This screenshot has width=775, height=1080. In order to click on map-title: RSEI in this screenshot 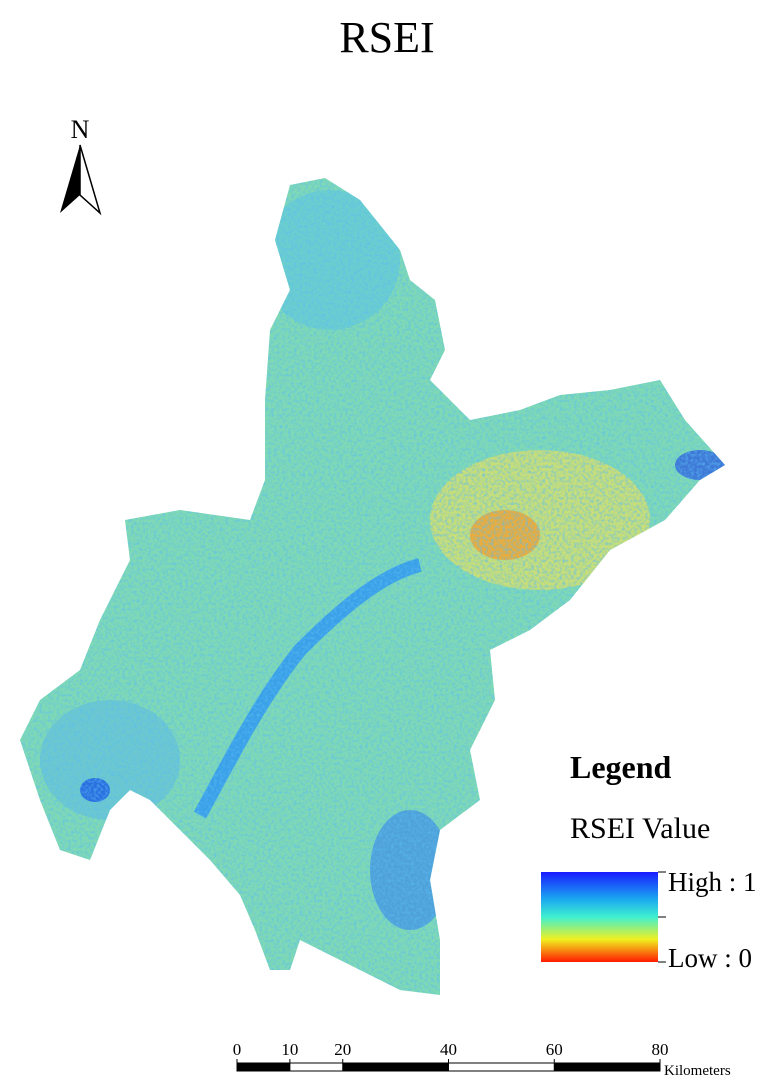, I will do `click(386, 37)`.